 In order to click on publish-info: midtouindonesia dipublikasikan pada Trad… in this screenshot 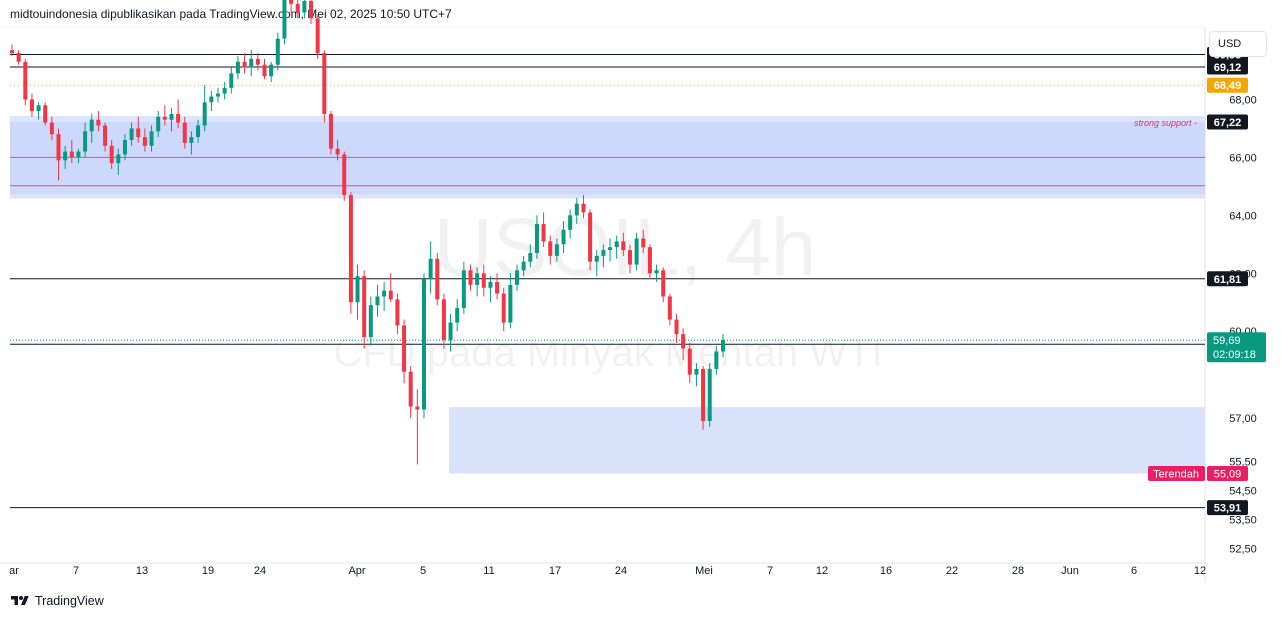, I will do `click(231, 14)`.